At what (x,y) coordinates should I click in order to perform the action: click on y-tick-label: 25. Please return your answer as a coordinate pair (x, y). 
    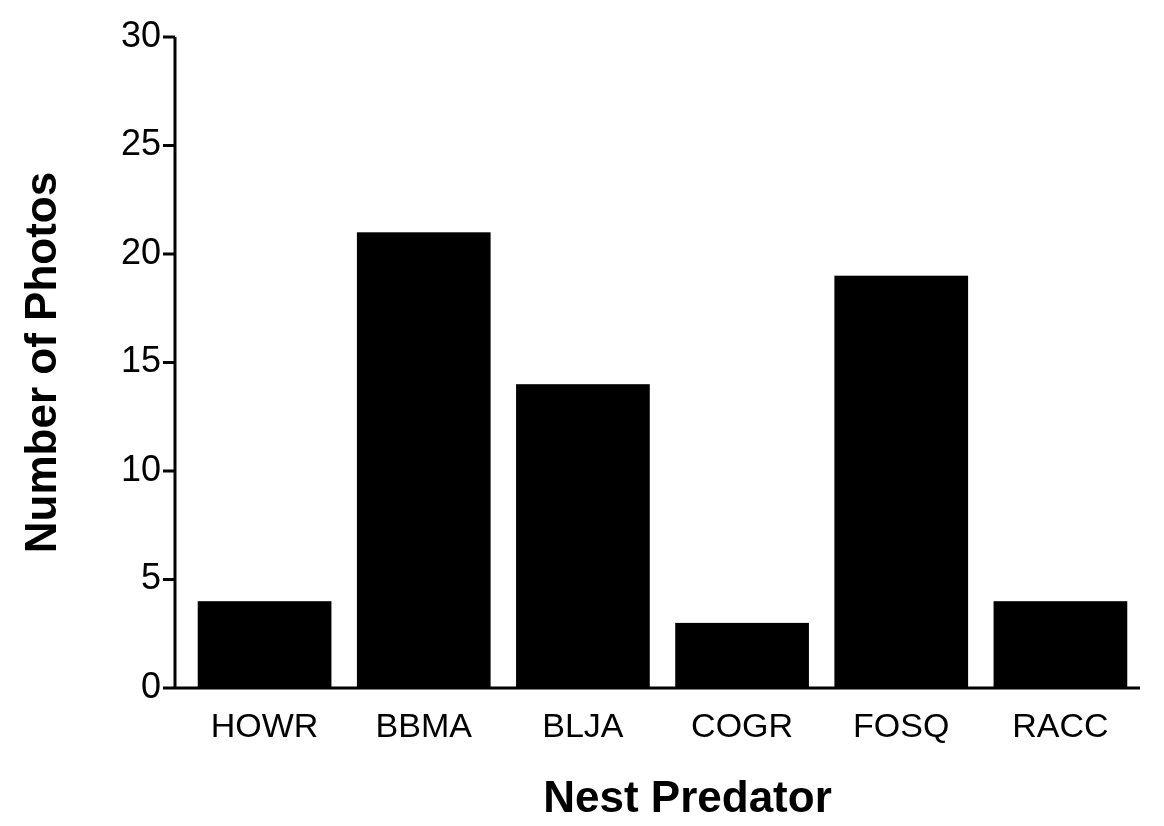
    Looking at the image, I should click on (140, 143).